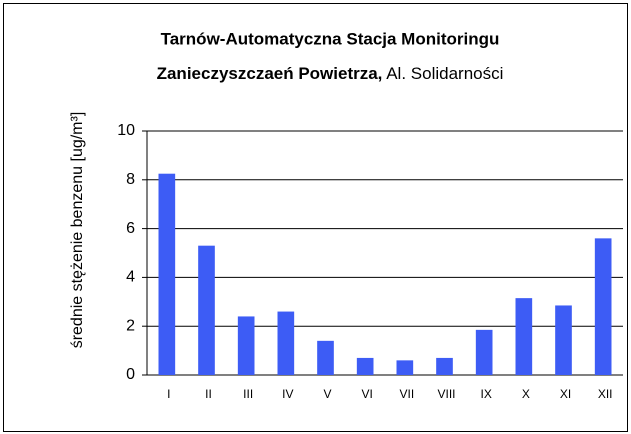  I want to click on x-tick-label: XI, so click(565, 394).